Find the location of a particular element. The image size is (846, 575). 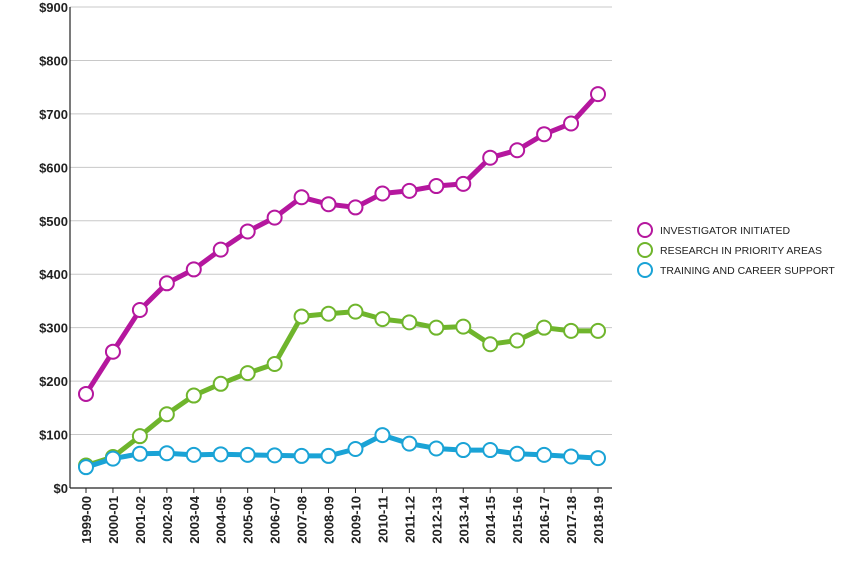

x-tick-label: 2018-19 is located at coordinates (598, 520).